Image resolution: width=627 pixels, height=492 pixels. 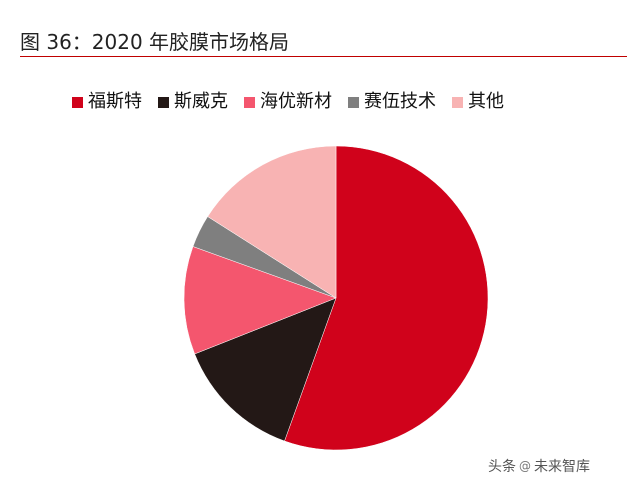 I want to click on figure-title: 图 36：2020 年胶膜市场格局, so click(x=155, y=42).